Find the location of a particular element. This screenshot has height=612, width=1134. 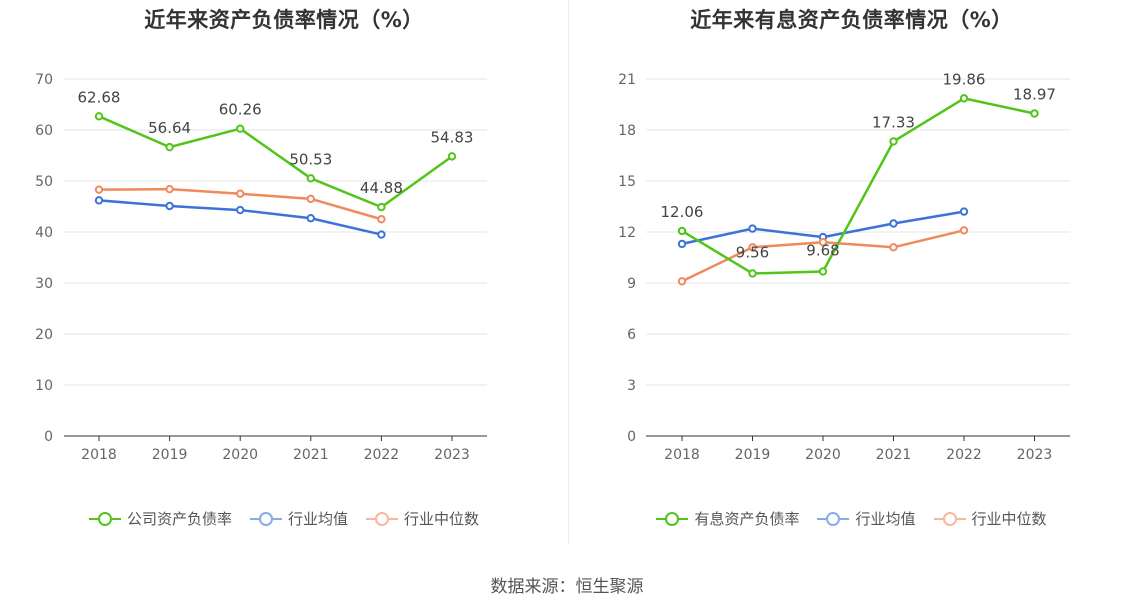

legend-item: 有息资产负债率 is located at coordinates (727, 518).